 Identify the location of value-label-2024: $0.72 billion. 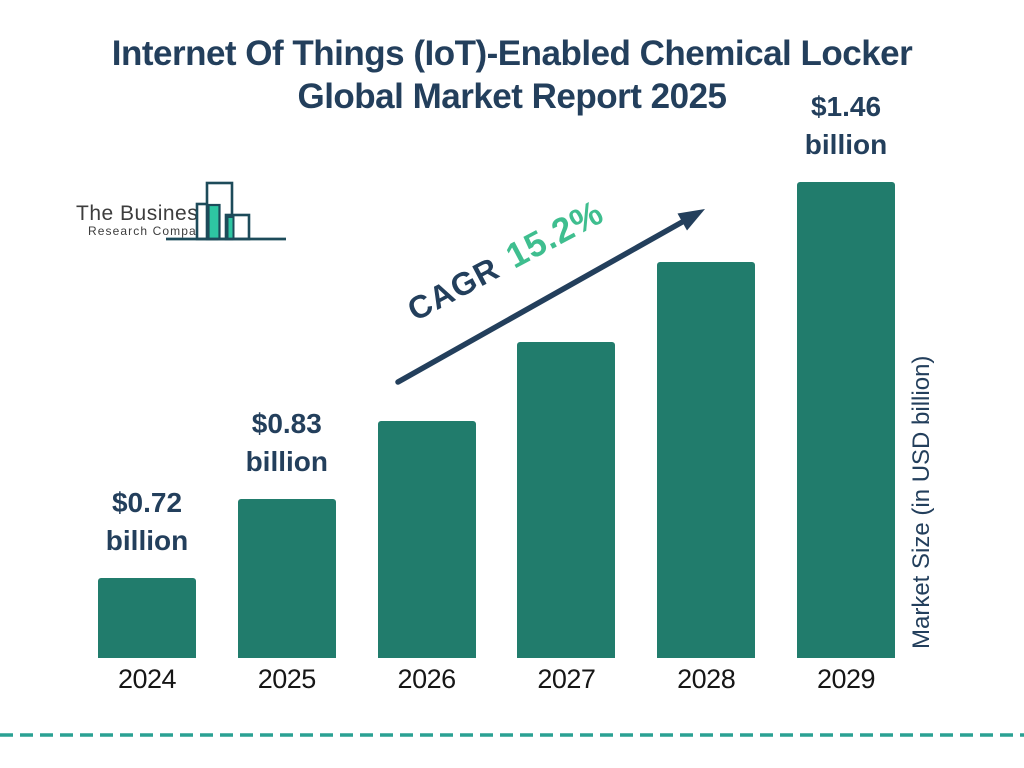
(147, 521).